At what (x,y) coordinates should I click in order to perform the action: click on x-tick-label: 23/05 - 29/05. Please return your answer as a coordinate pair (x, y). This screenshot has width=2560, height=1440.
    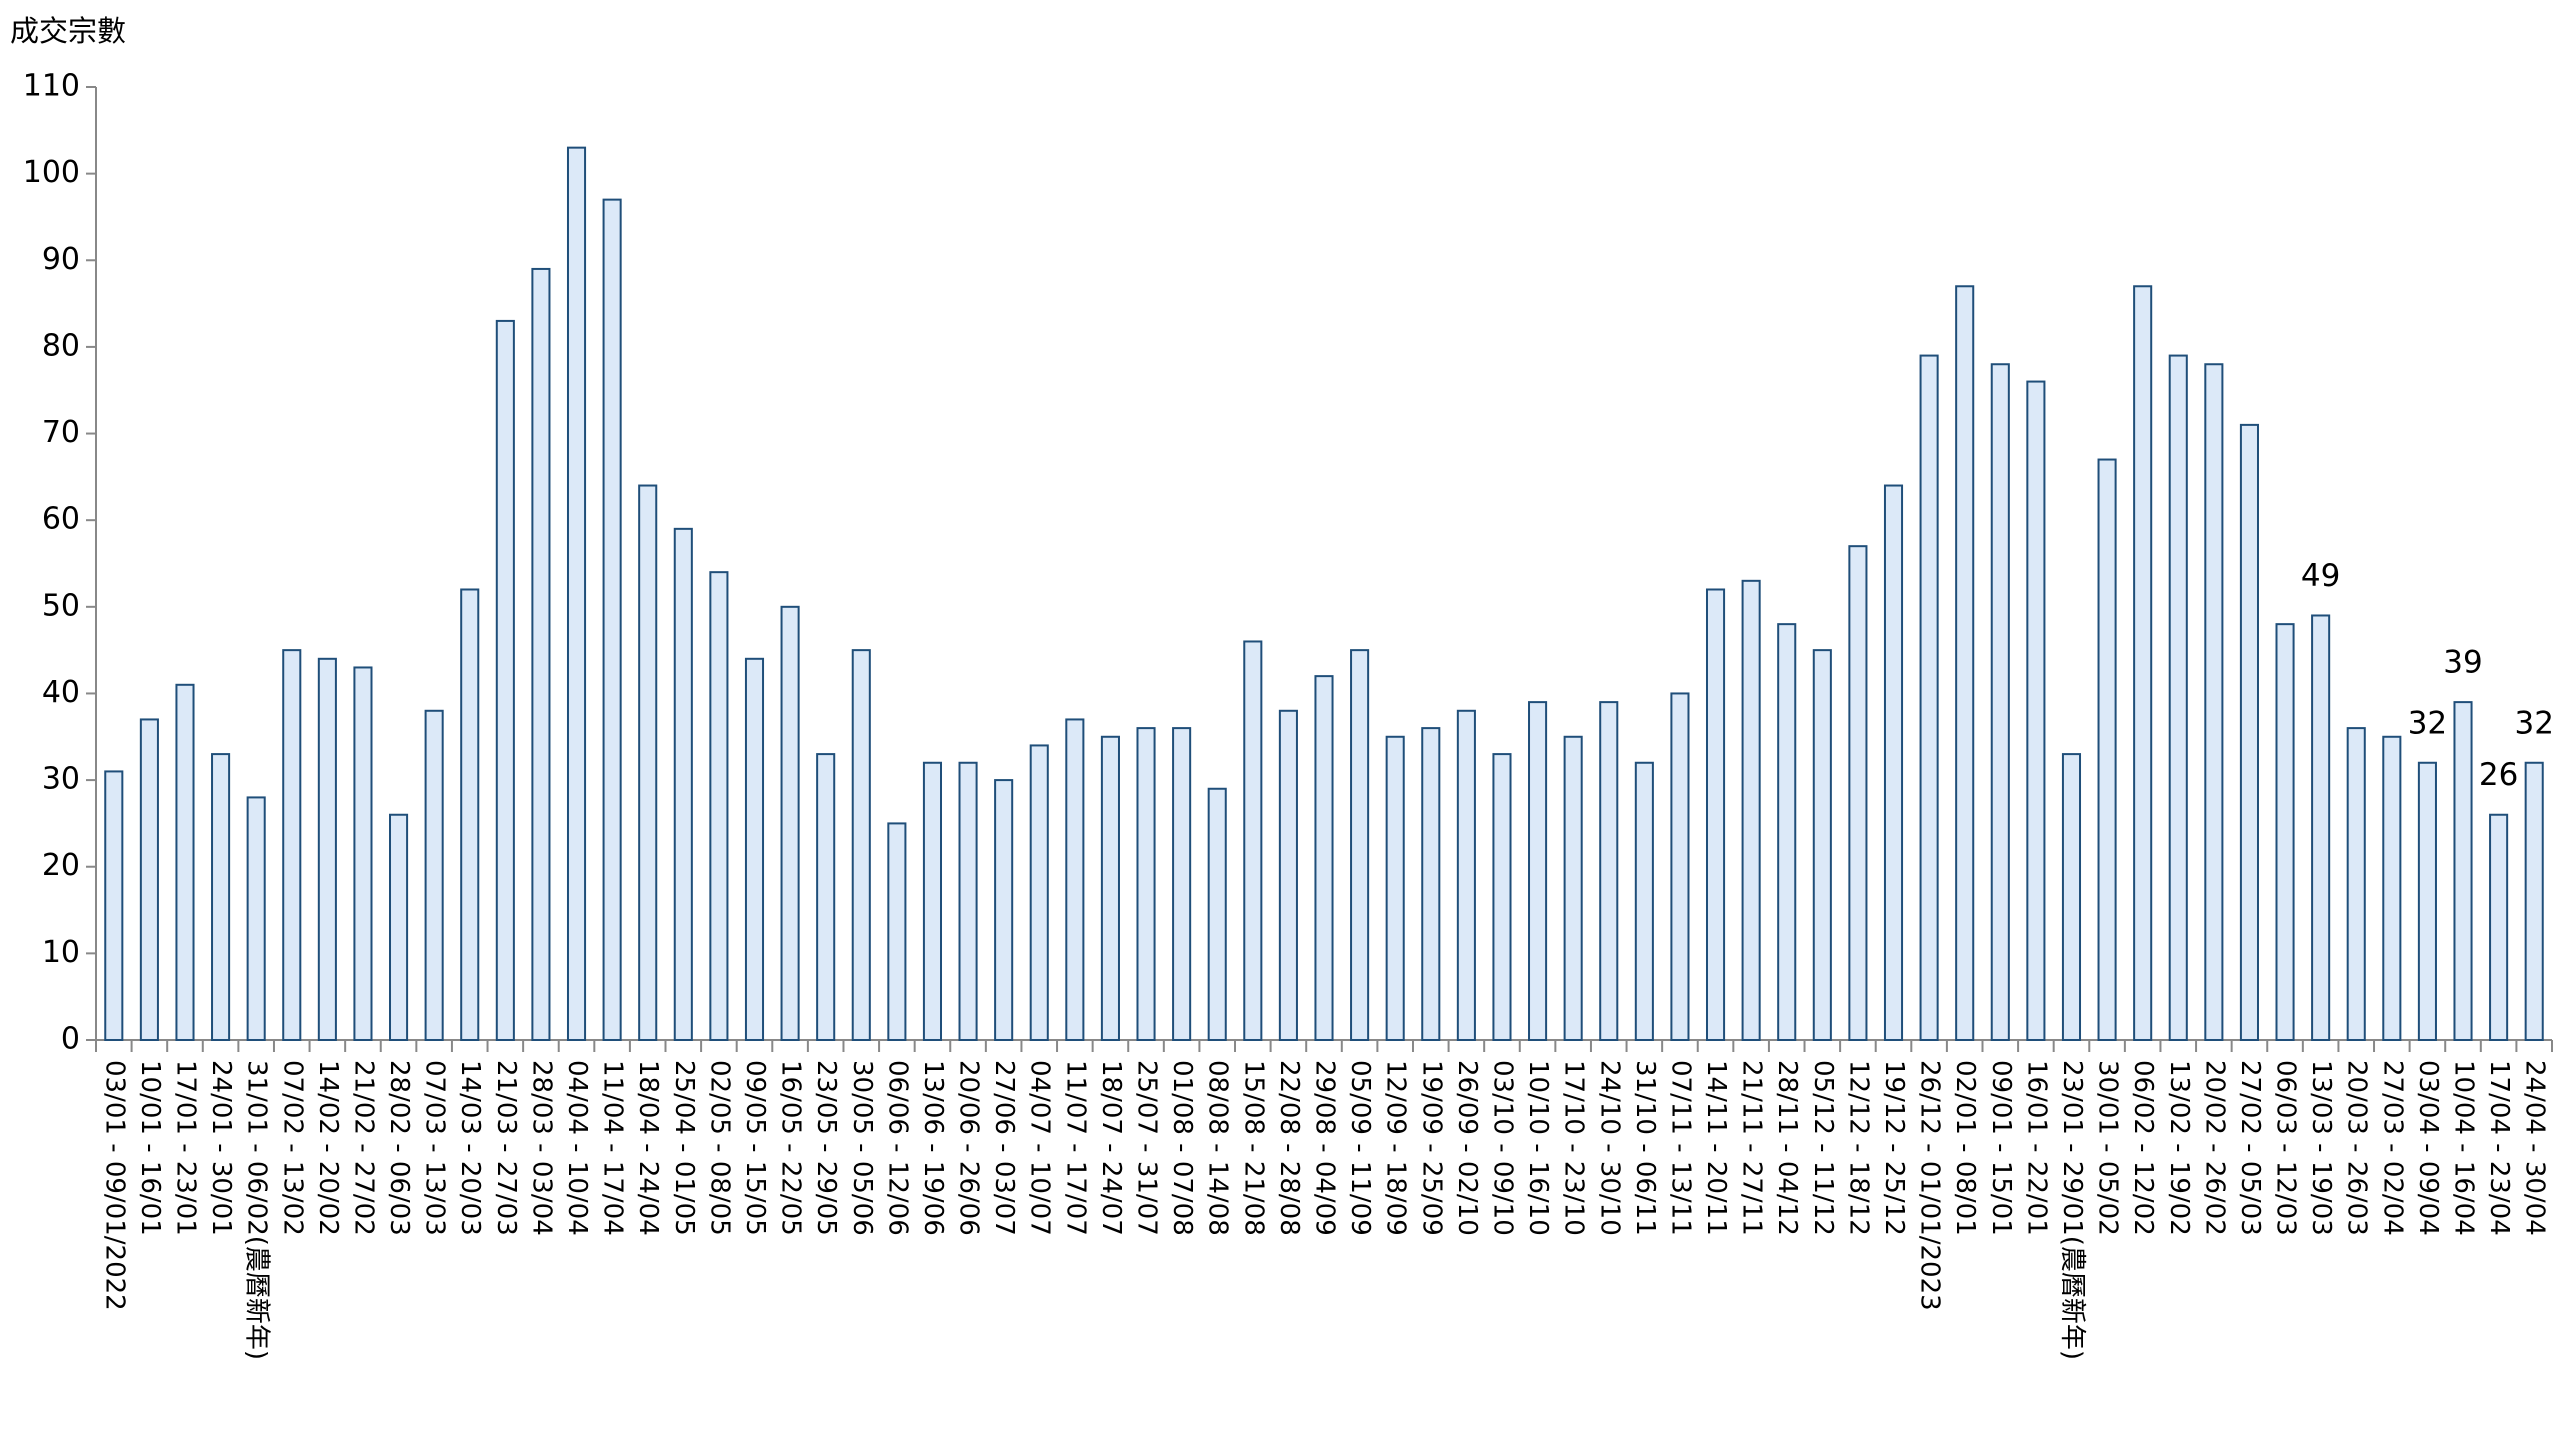
    Looking at the image, I should click on (826, 1148).